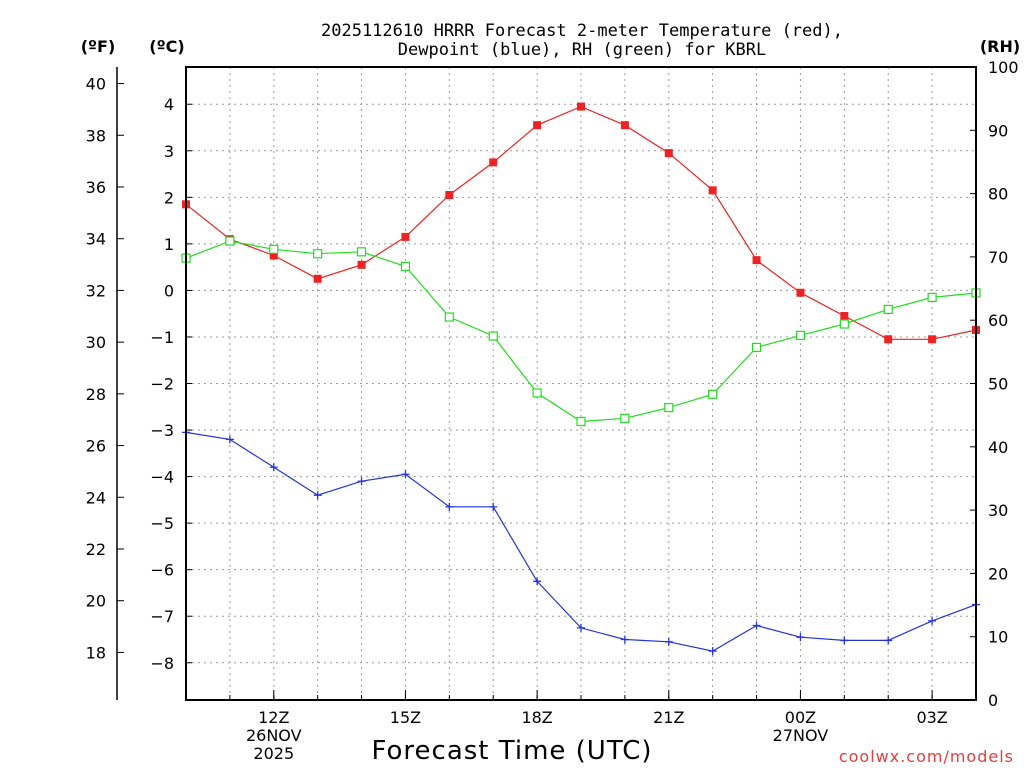 This screenshot has height=768, width=1024. What do you see at coordinates (801, 735) in the screenshot?
I see `date-tick-label: 27NOV` at bounding box center [801, 735].